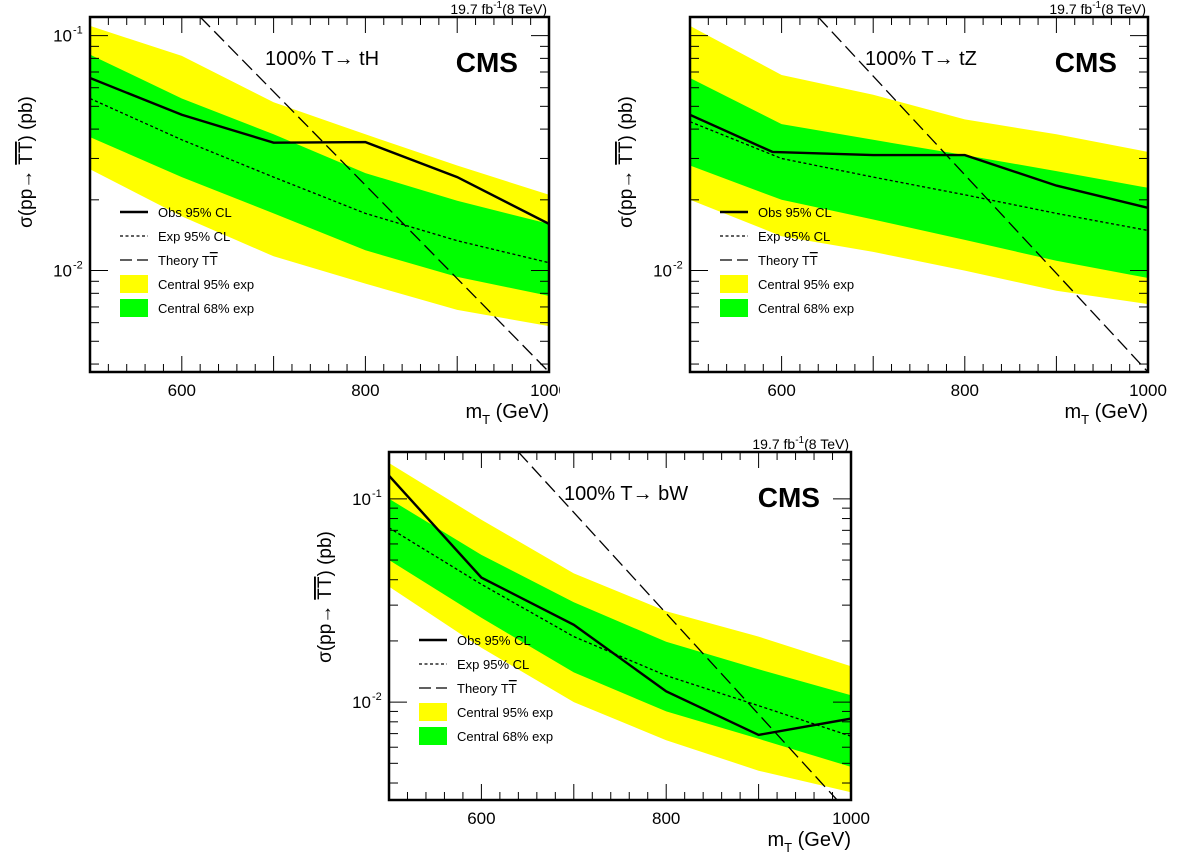 The height and width of the screenshot is (860, 1182). What do you see at coordinates (626, 494) in the screenshot?
I see `process-label: 100% T→ bW` at bounding box center [626, 494].